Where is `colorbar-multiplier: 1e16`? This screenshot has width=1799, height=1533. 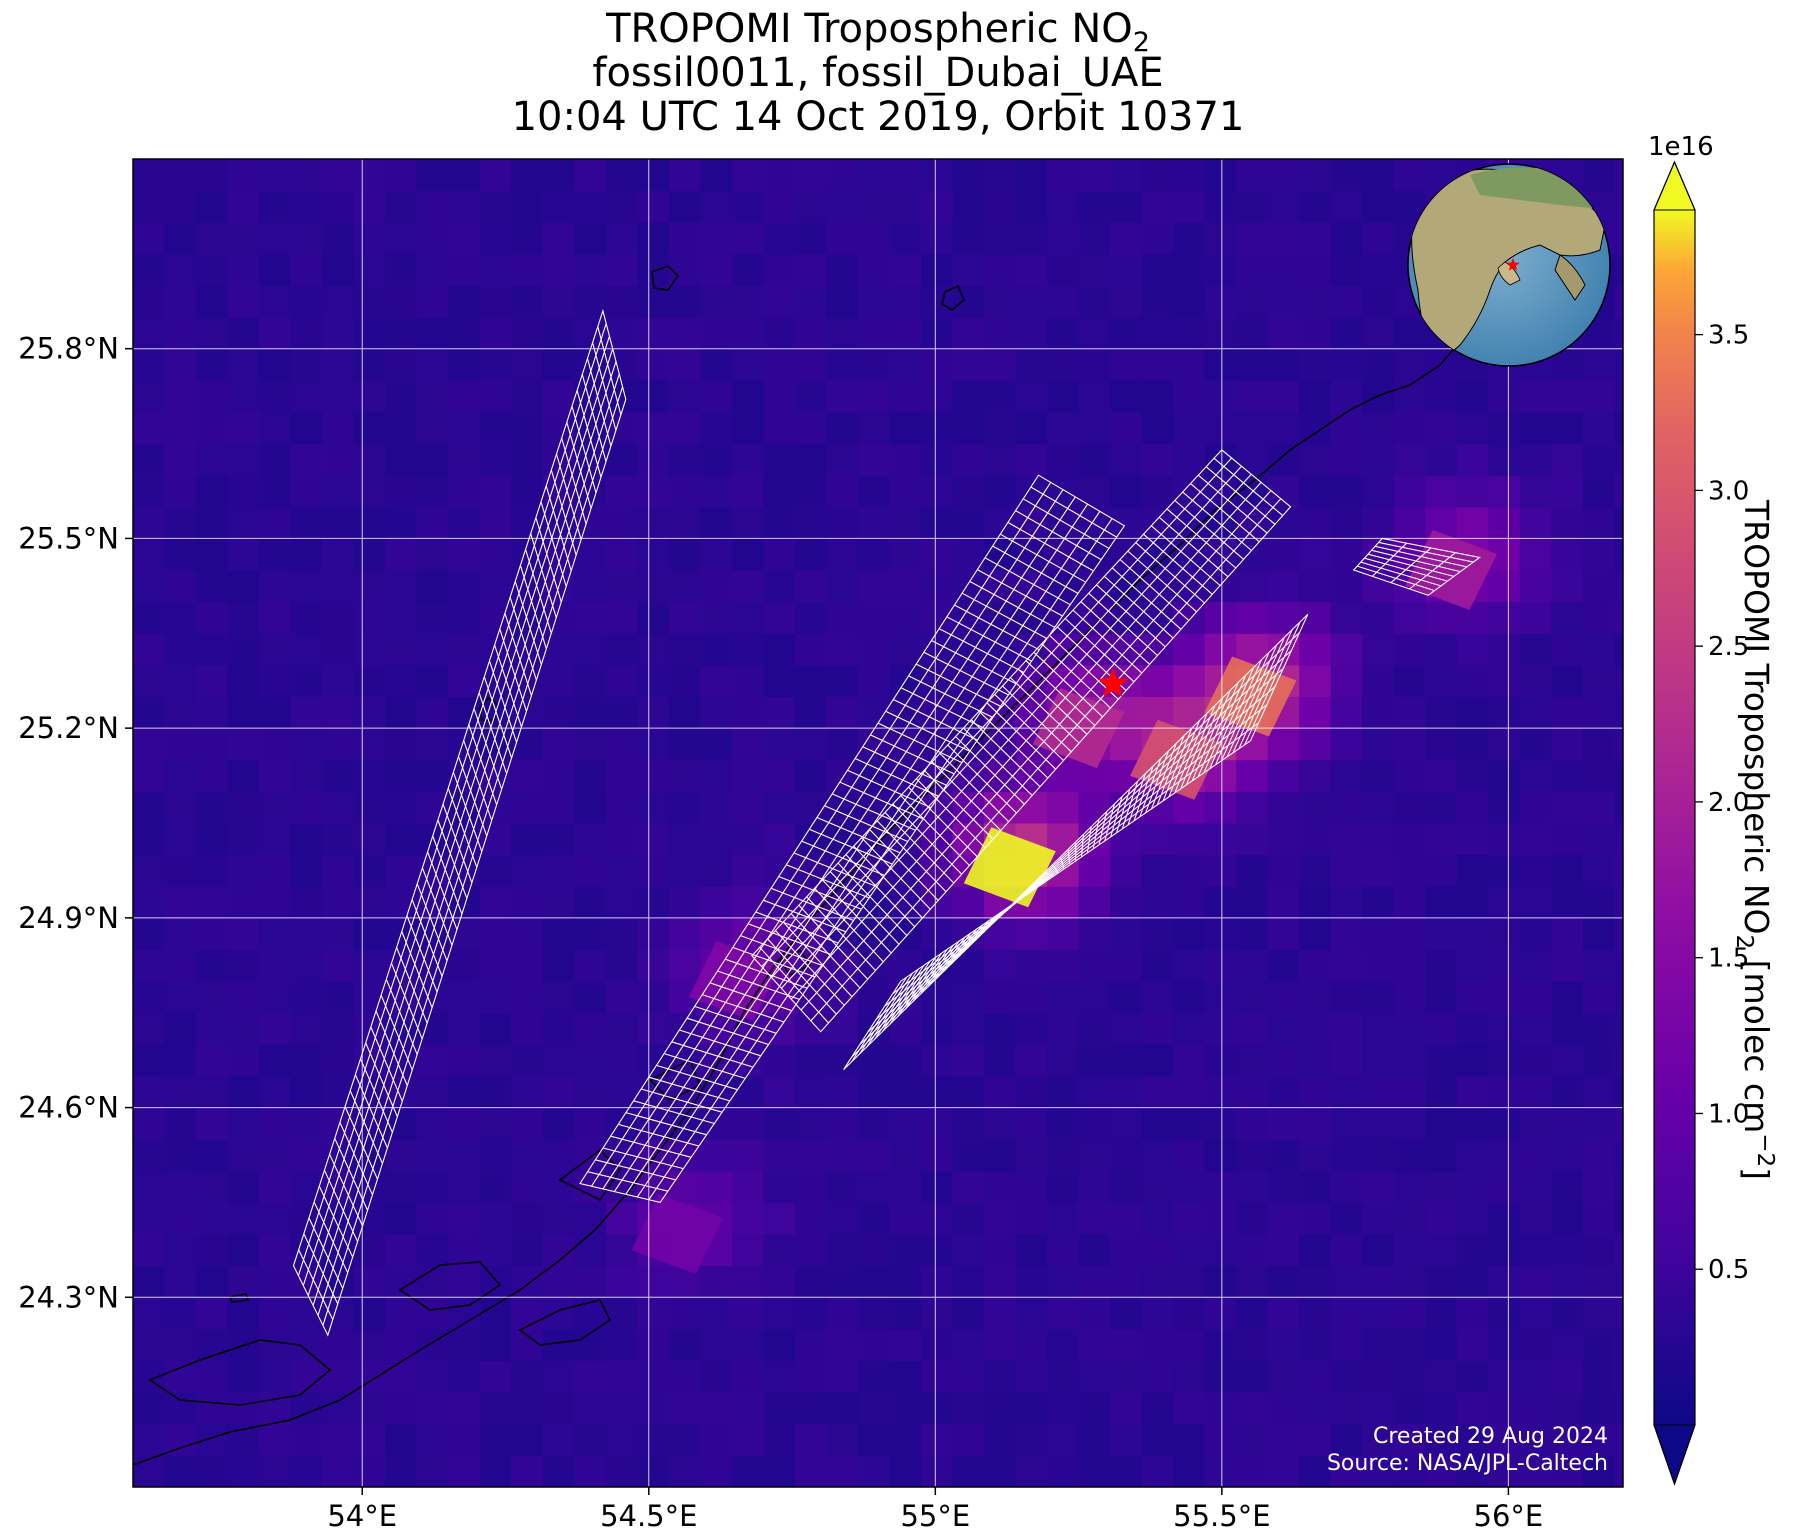 colorbar-multiplier: 1e16 is located at coordinates (1681, 147).